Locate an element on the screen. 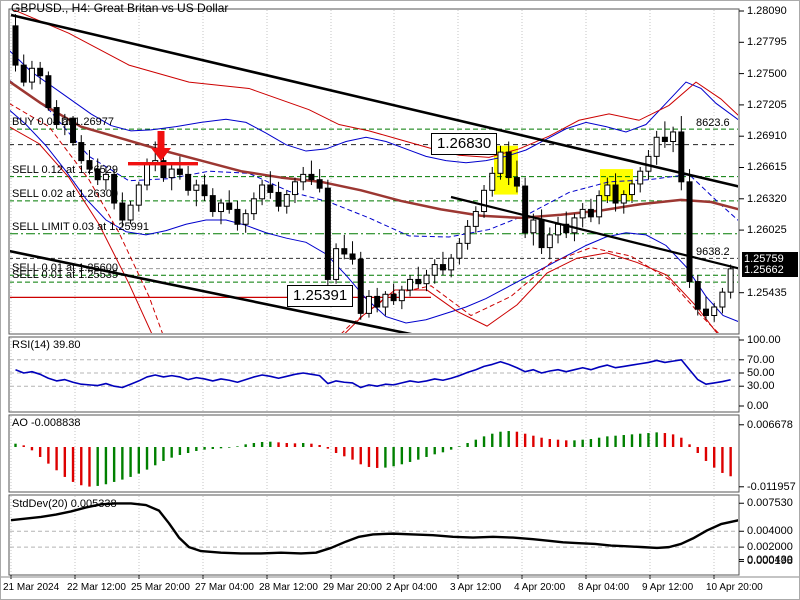 This screenshot has height=600, width=800. price-axis-label: 1.25435 is located at coordinates (767, 292).